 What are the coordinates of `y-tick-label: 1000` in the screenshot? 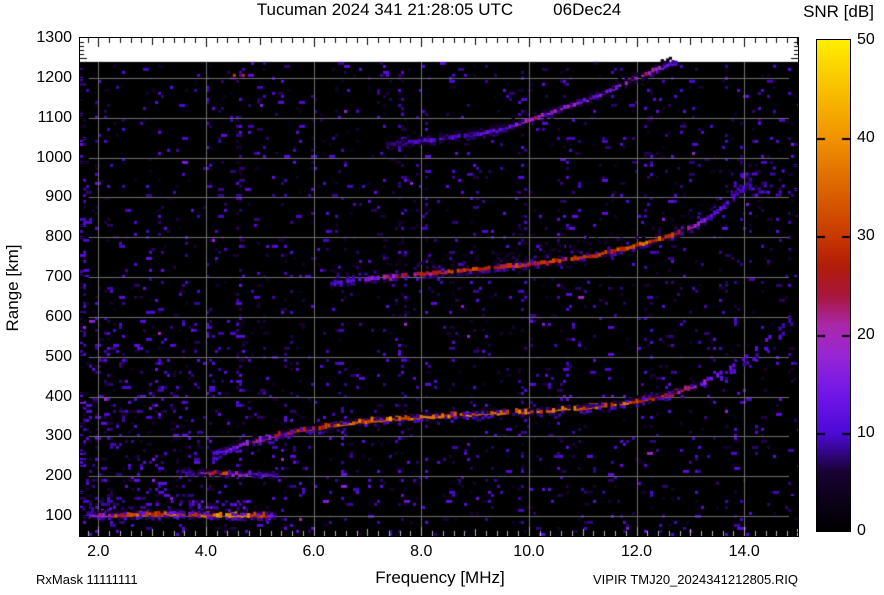 It's located at (54, 157).